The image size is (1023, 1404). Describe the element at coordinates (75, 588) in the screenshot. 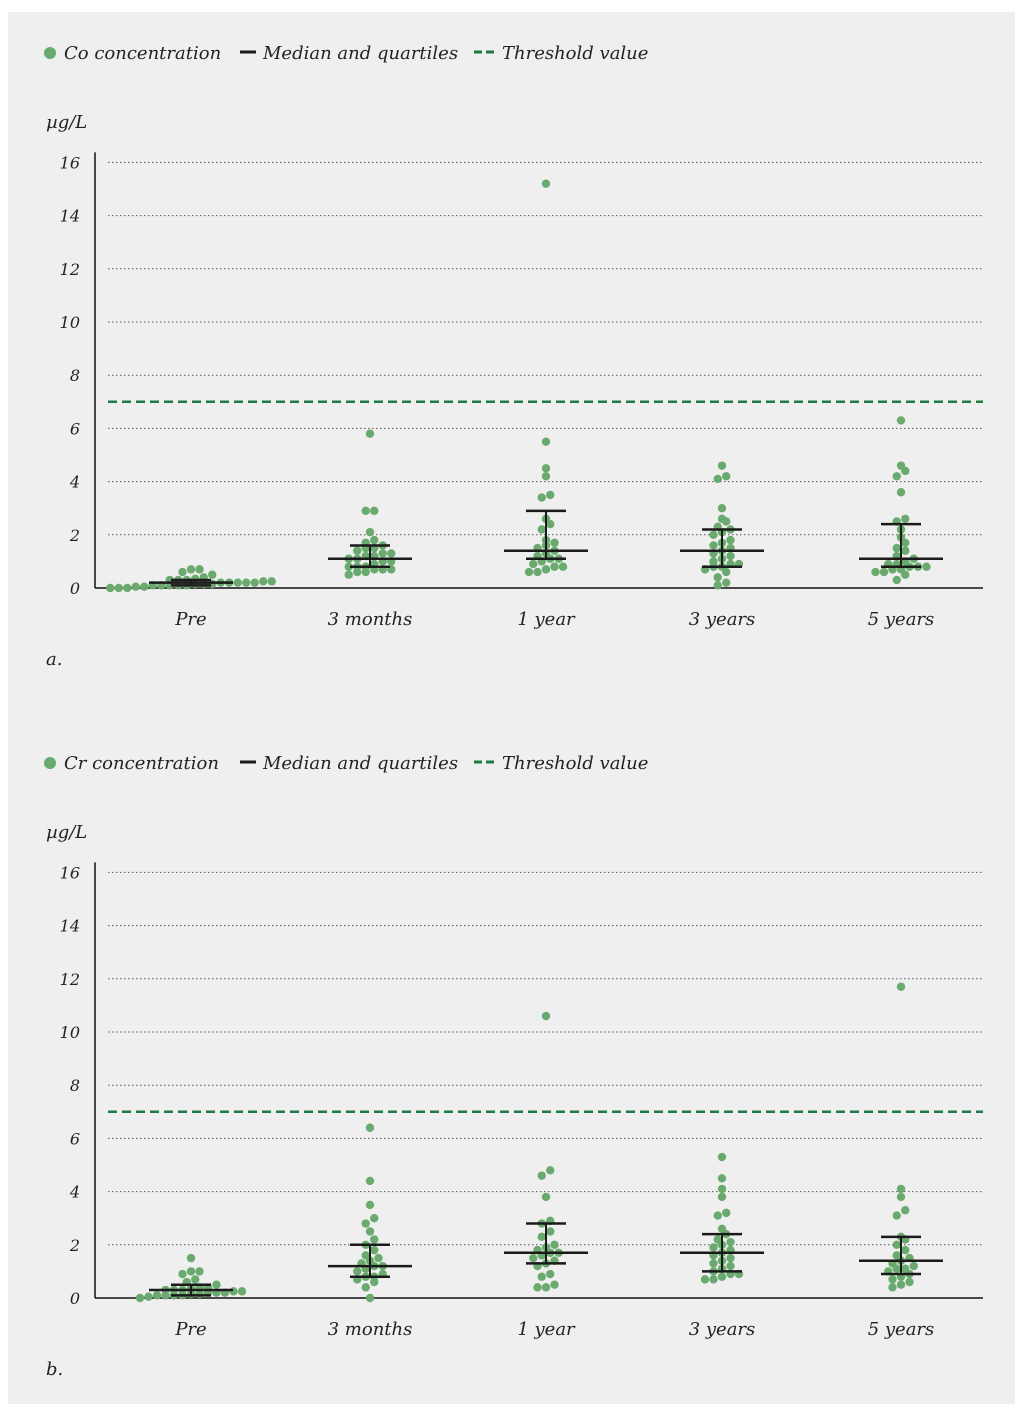

I see `y-tick-label: 0` at that location.